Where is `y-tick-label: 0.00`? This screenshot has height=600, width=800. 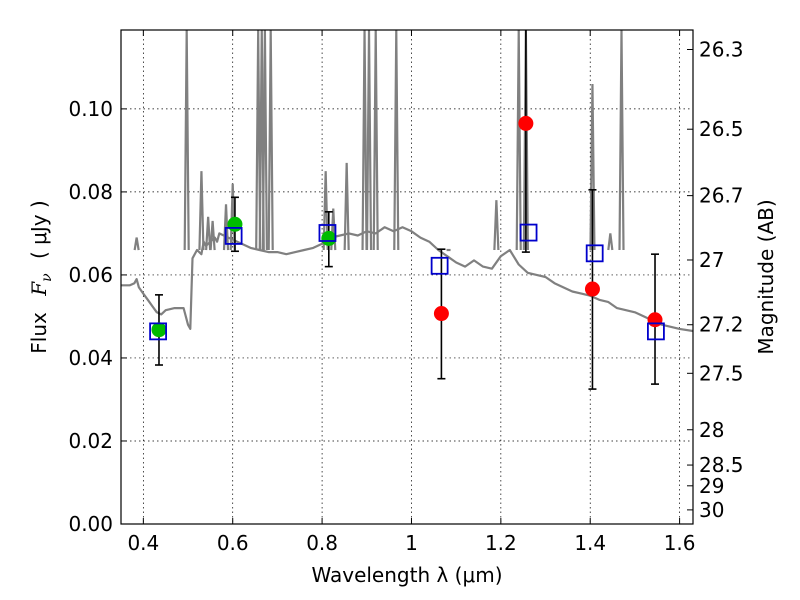 y-tick-label: 0.00 is located at coordinates (90, 524).